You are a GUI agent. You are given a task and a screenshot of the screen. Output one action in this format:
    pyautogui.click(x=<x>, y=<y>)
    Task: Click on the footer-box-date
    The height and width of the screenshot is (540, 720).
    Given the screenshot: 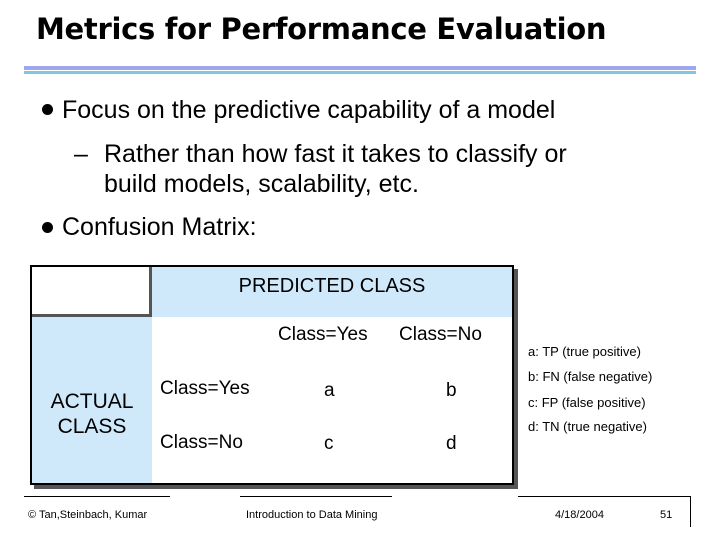 What is the action you would take?
    pyautogui.click(x=604, y=511)
    